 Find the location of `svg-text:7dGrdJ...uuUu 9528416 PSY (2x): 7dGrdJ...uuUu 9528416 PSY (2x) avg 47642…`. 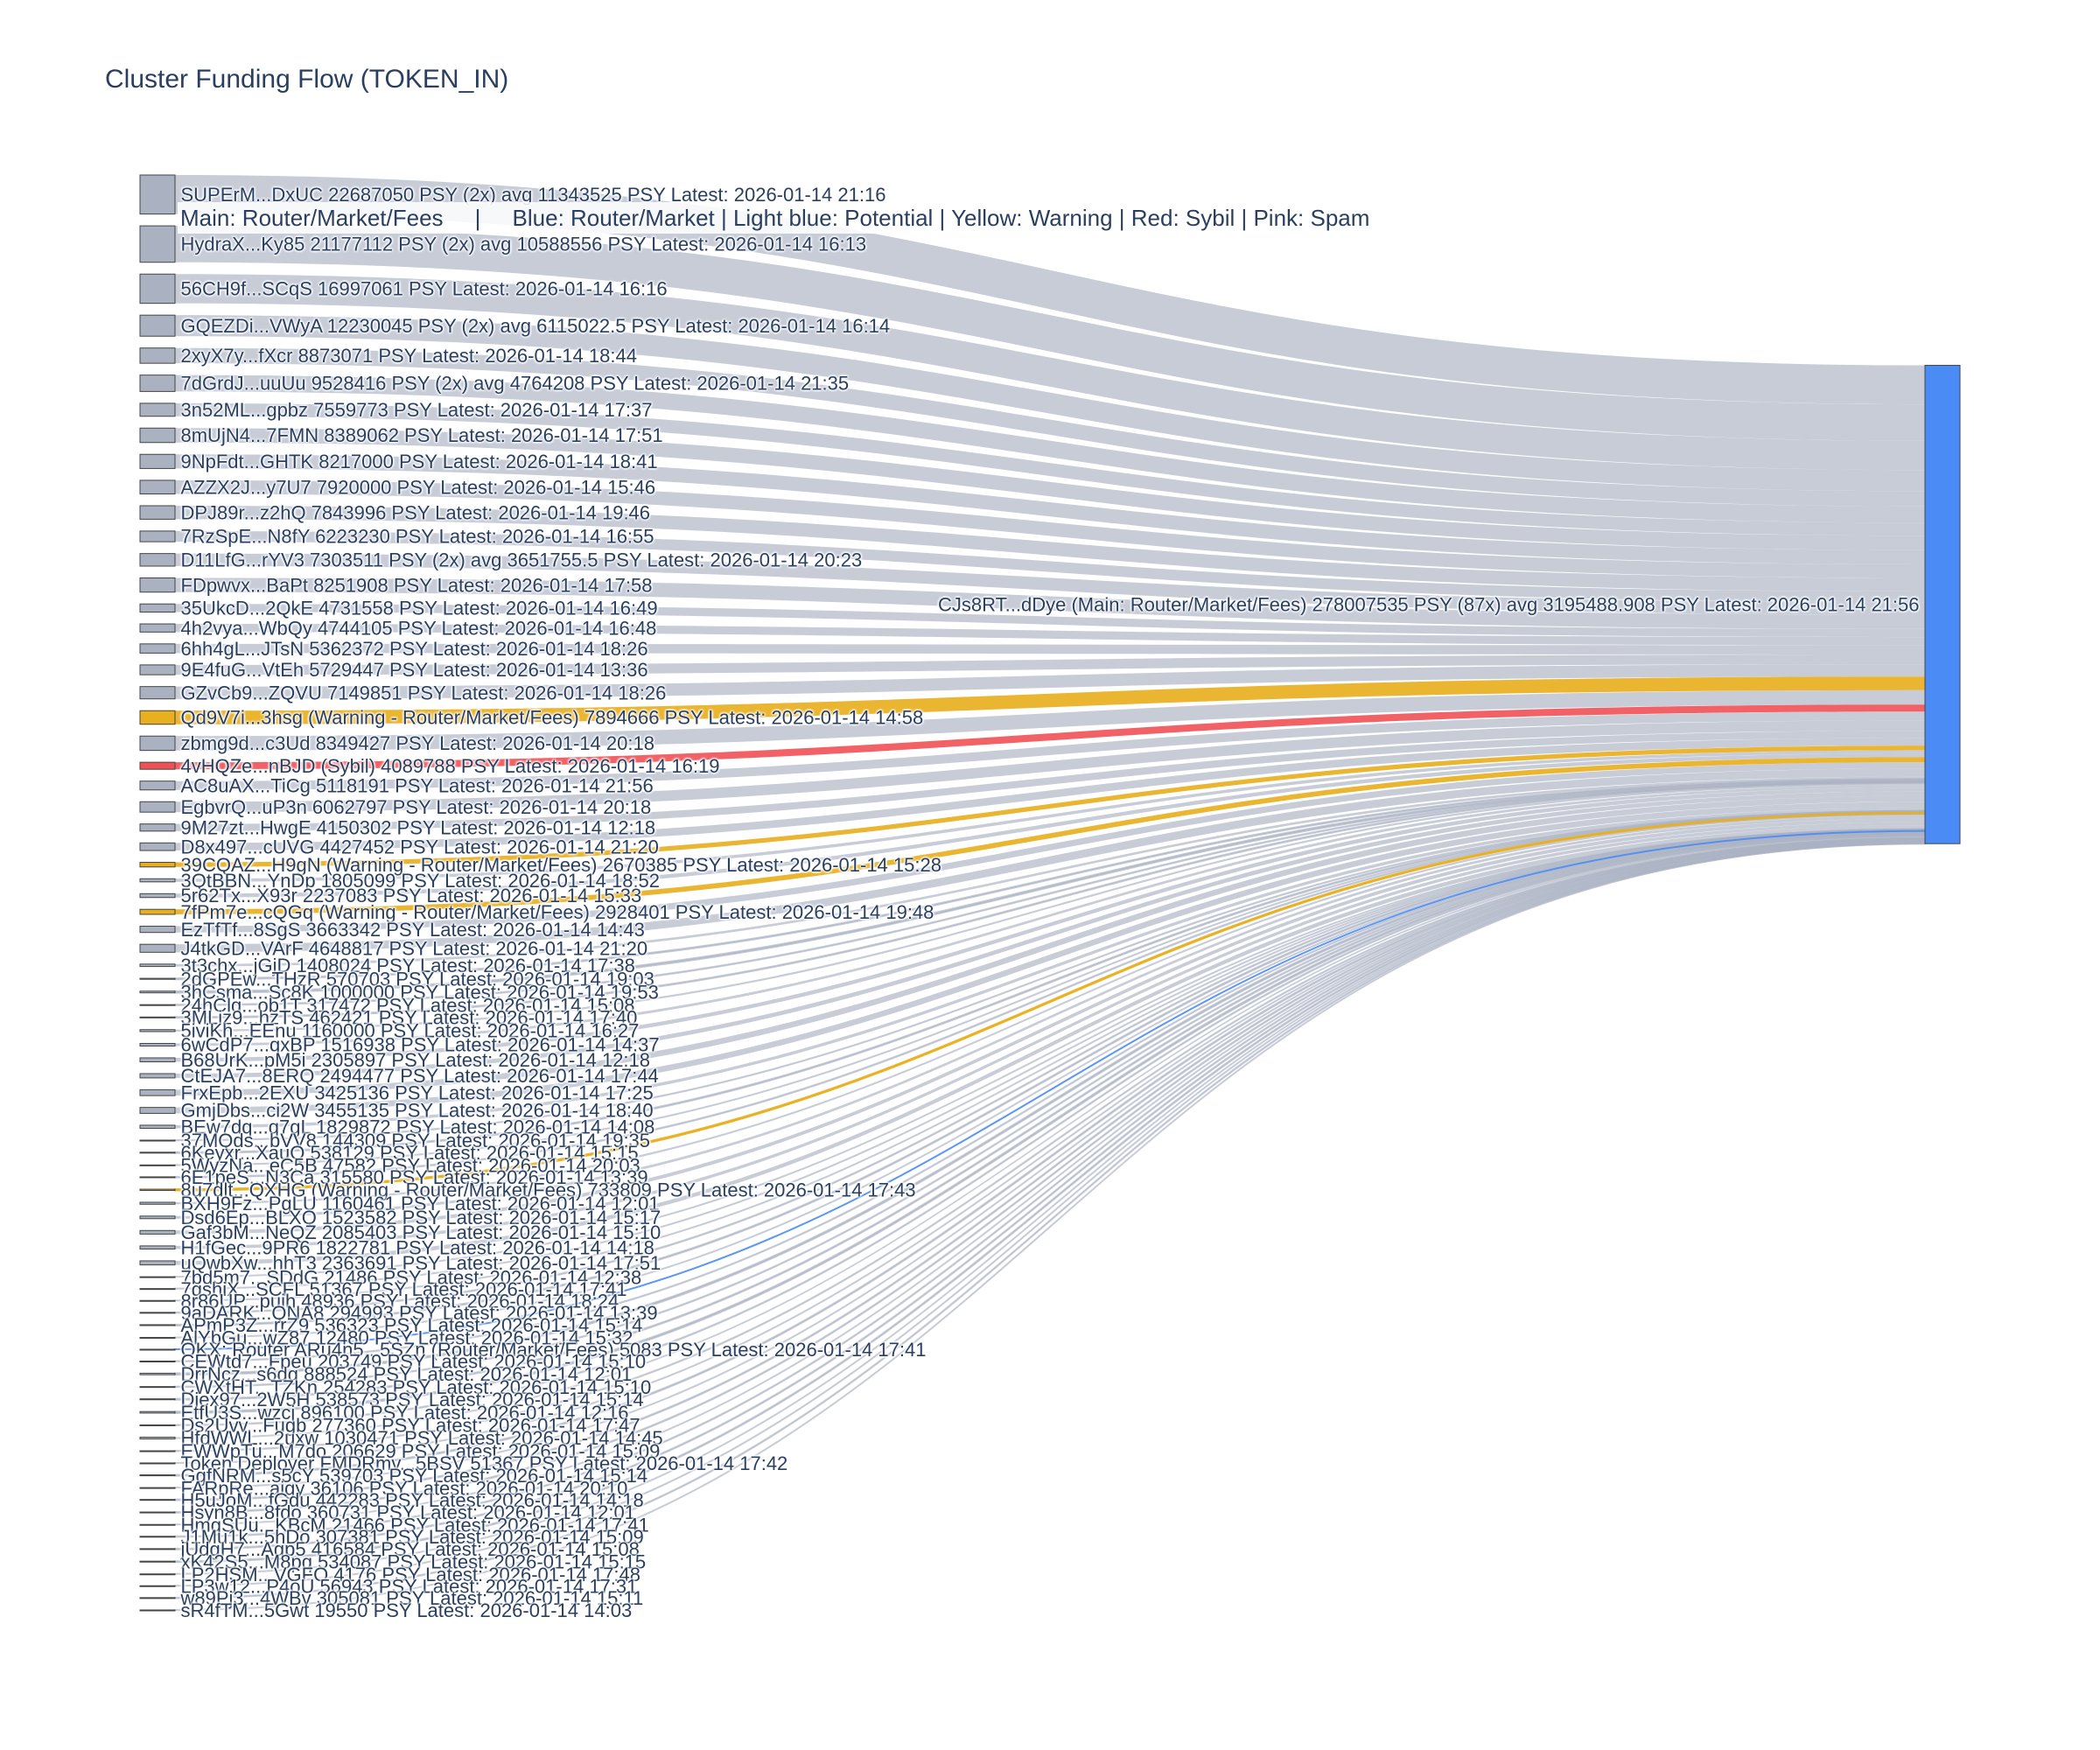

svg-text:7dGrdJ...uuUu 9528416 PSY (2x): 7dGrdJ...uuUu 9528416 PSY (2x) avg 47642… is located at coordinates (515, 384).